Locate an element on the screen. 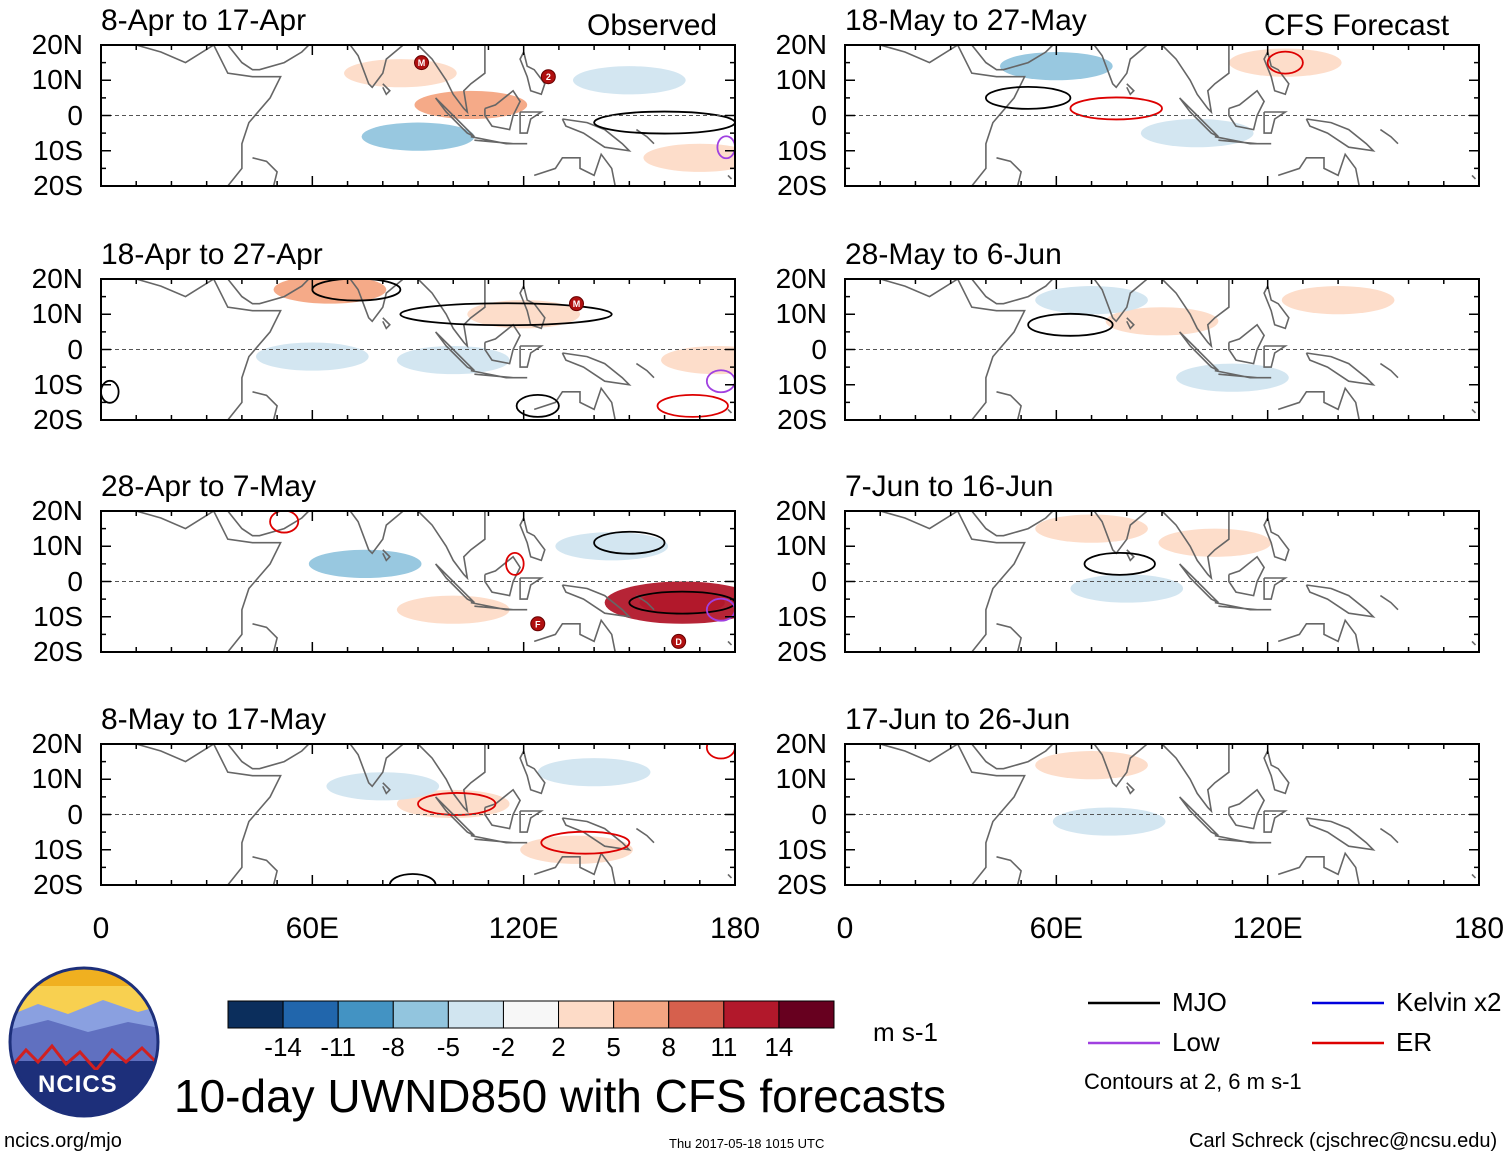 The height and width of the screenshot is (1158, 1510). colorbar-tick-label: -5 is located at coordinates (448, 1047).